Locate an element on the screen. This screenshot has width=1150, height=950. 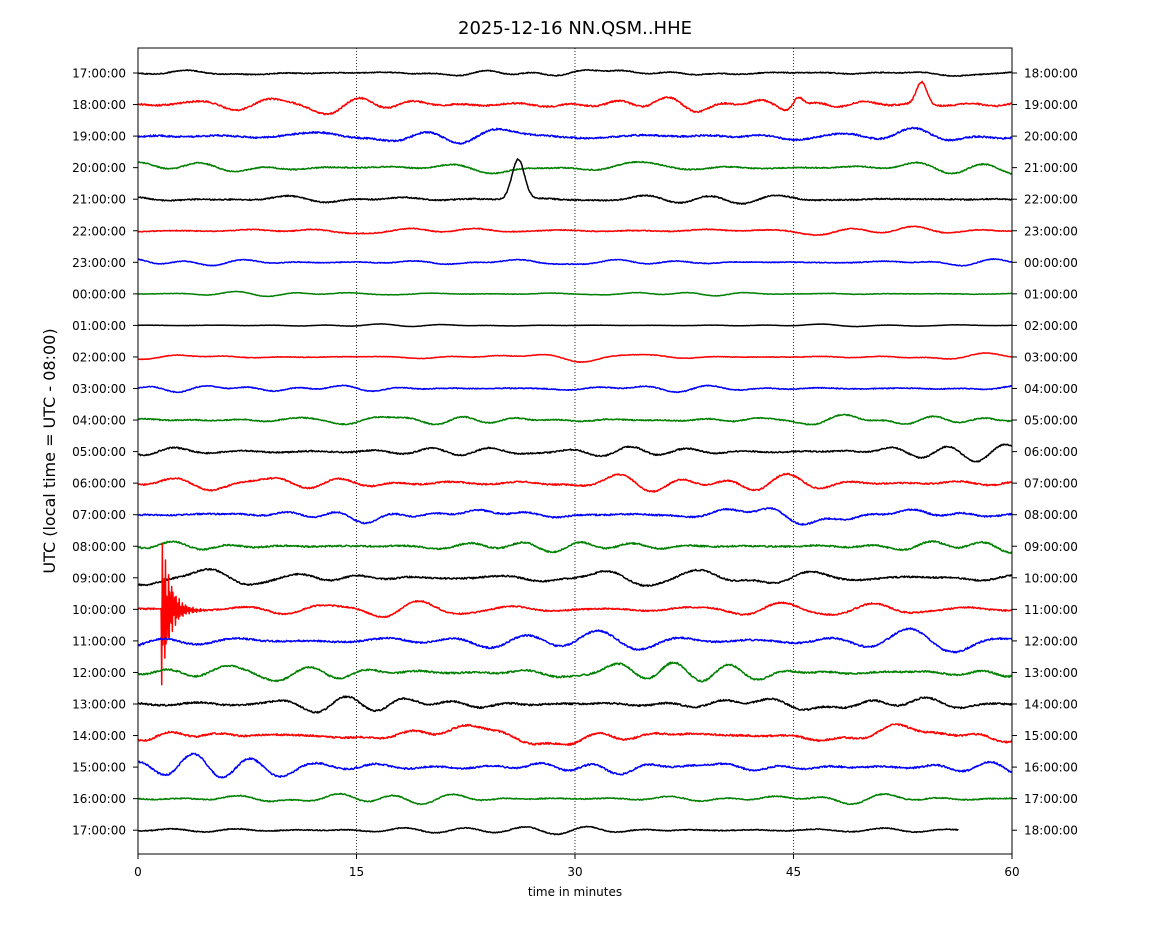
left-time-label: 03:00:00 is located at coordinates (99, 389).